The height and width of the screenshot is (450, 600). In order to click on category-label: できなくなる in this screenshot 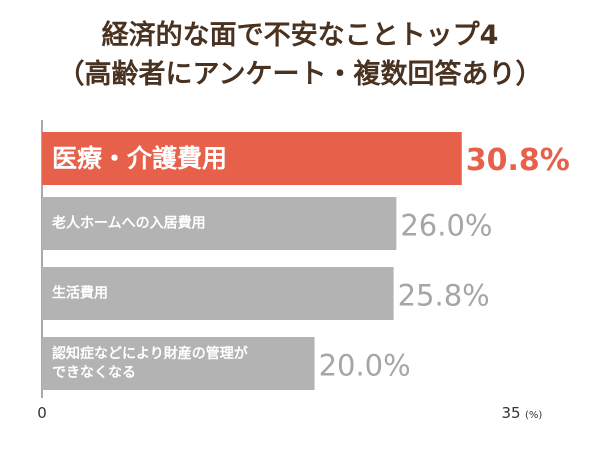, I will do `click(94, 373)`.